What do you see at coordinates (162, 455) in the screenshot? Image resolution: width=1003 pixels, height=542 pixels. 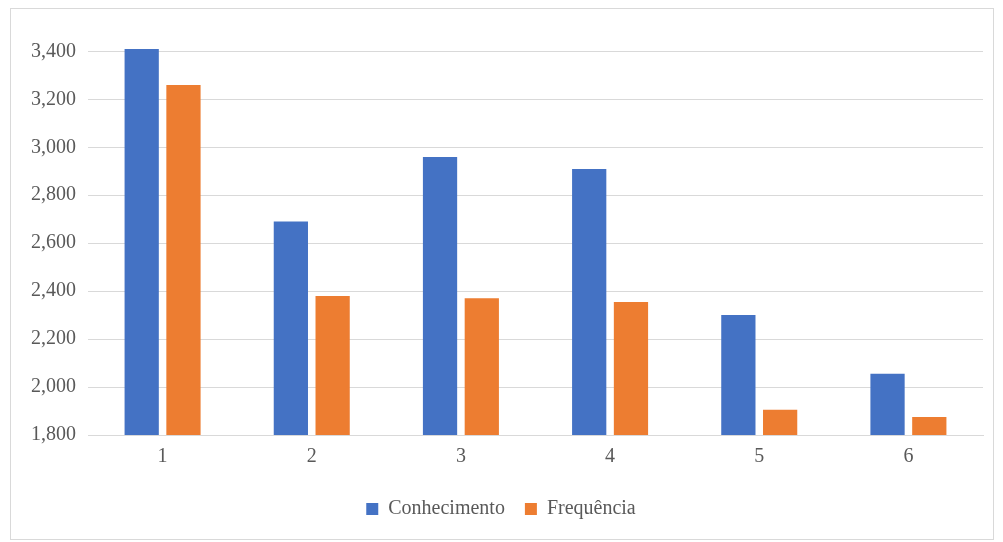 I see `x-tick-label: 1` at bounding box center [162, 455].